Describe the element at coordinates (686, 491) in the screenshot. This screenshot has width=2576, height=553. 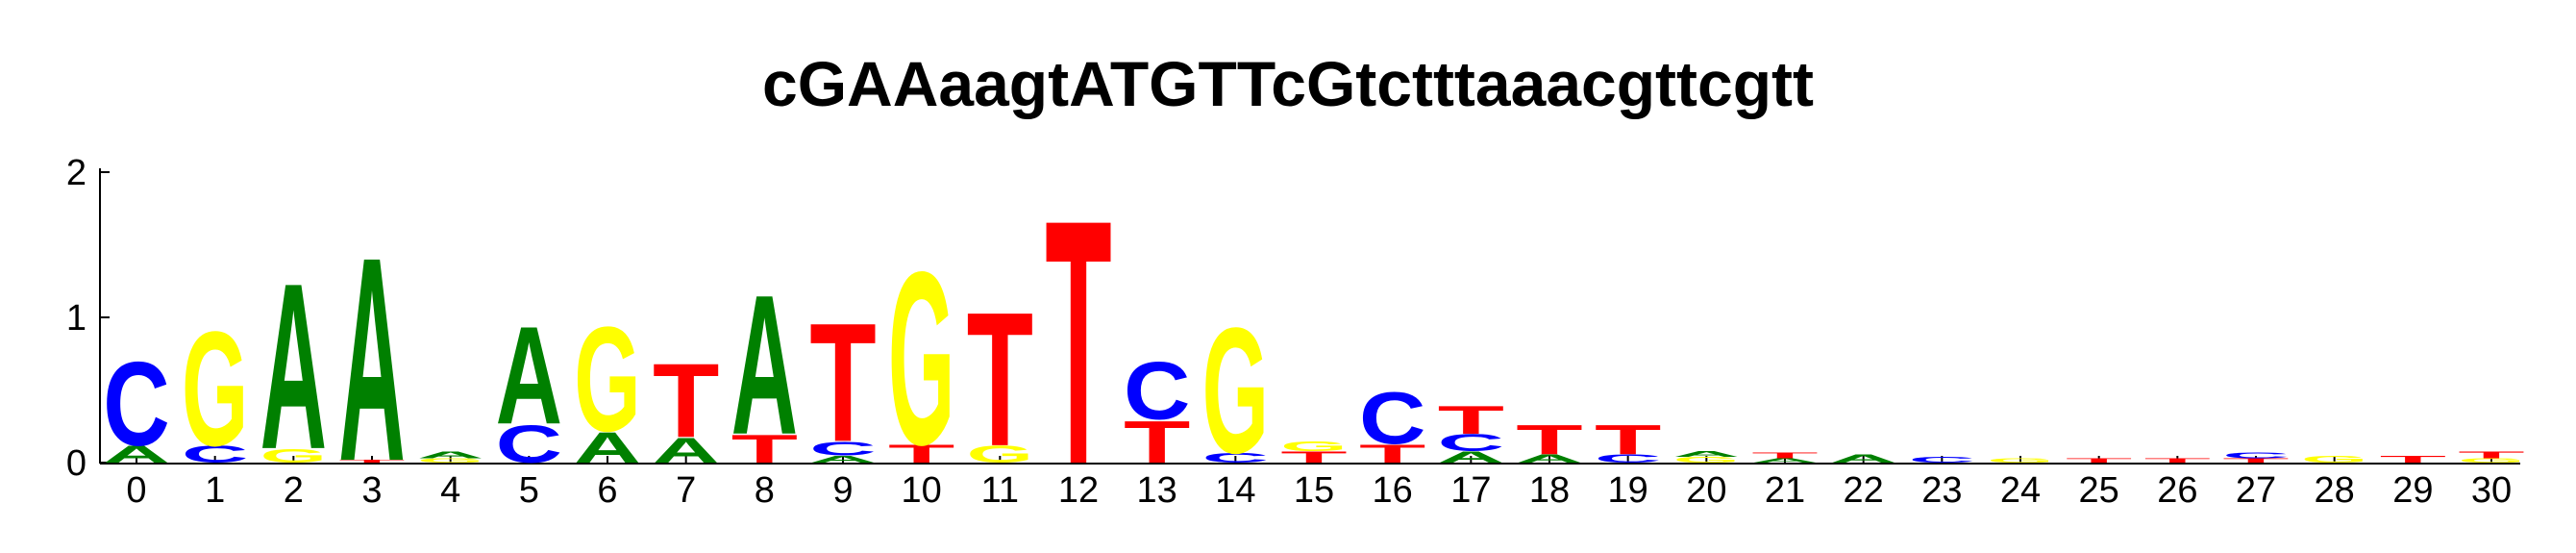
I see `x-tick-label: 7` at that location.